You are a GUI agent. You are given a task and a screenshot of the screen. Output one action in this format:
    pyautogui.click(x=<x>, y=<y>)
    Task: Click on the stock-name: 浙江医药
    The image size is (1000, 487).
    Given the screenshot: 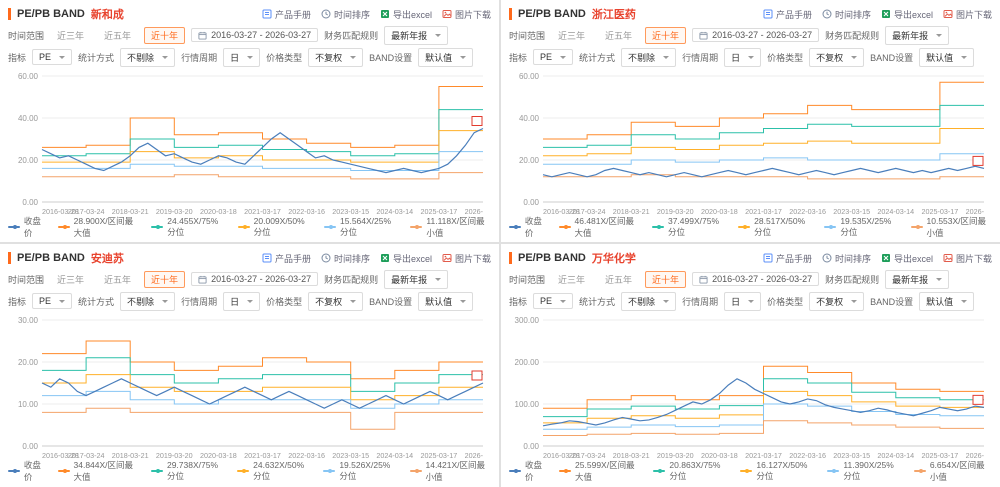 What is the action you would take?
    pyautogui.click(x=613, y=15)
    